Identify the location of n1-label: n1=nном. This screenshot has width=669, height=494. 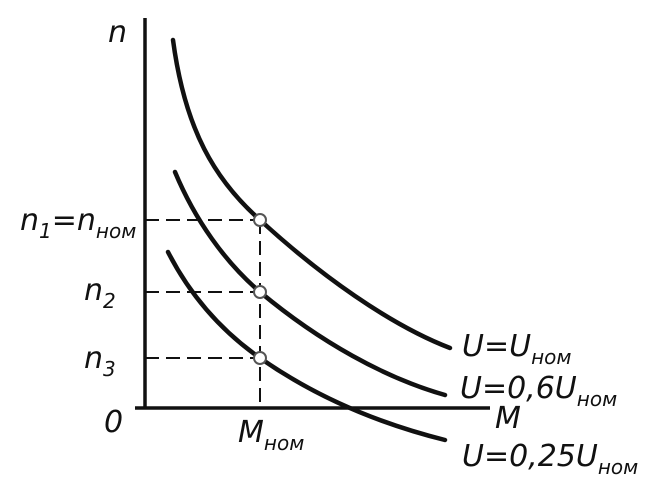
(78, 223).